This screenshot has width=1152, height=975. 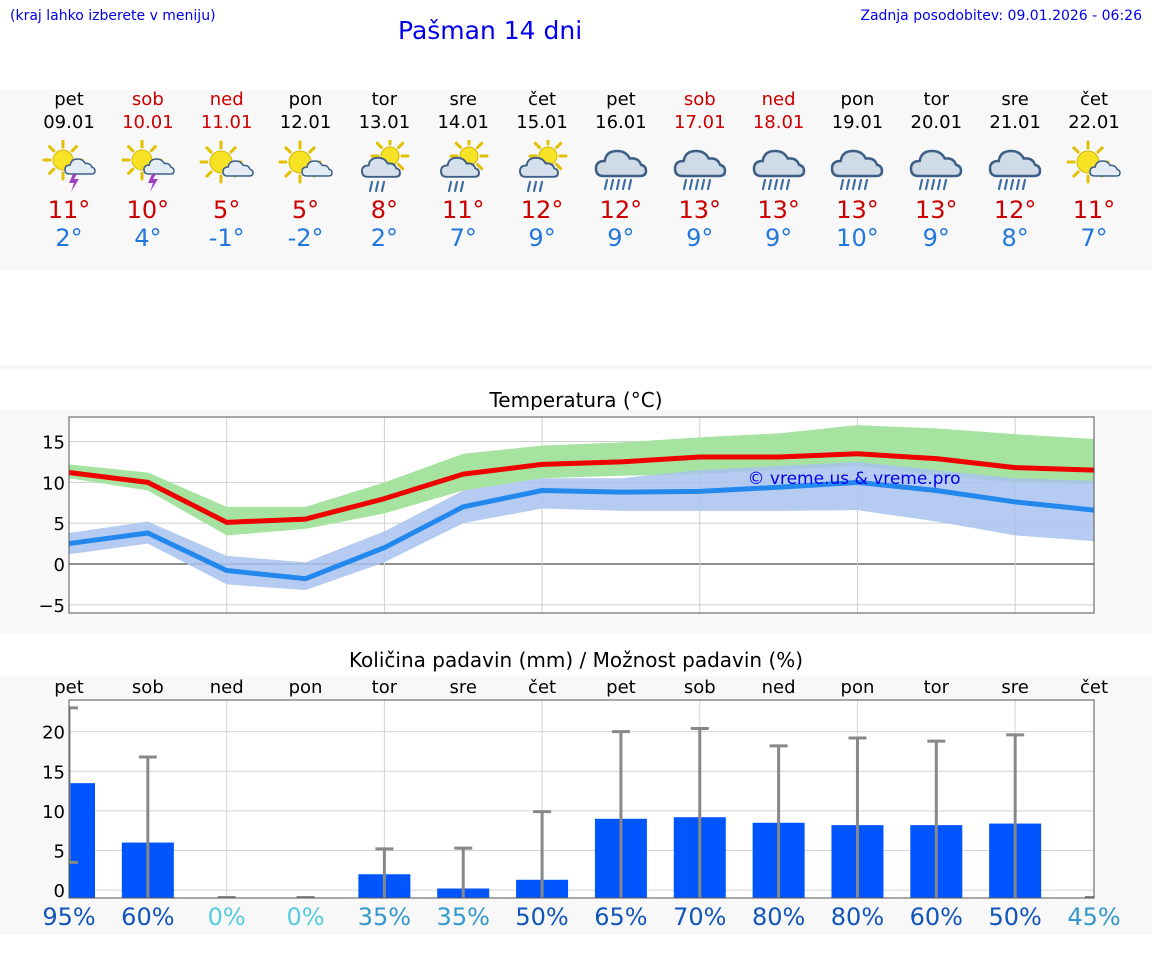 What do you see at coordinates (621, 122) in the screenshot?
I see `day-date: 16.01` at bounding box center [621, 122].